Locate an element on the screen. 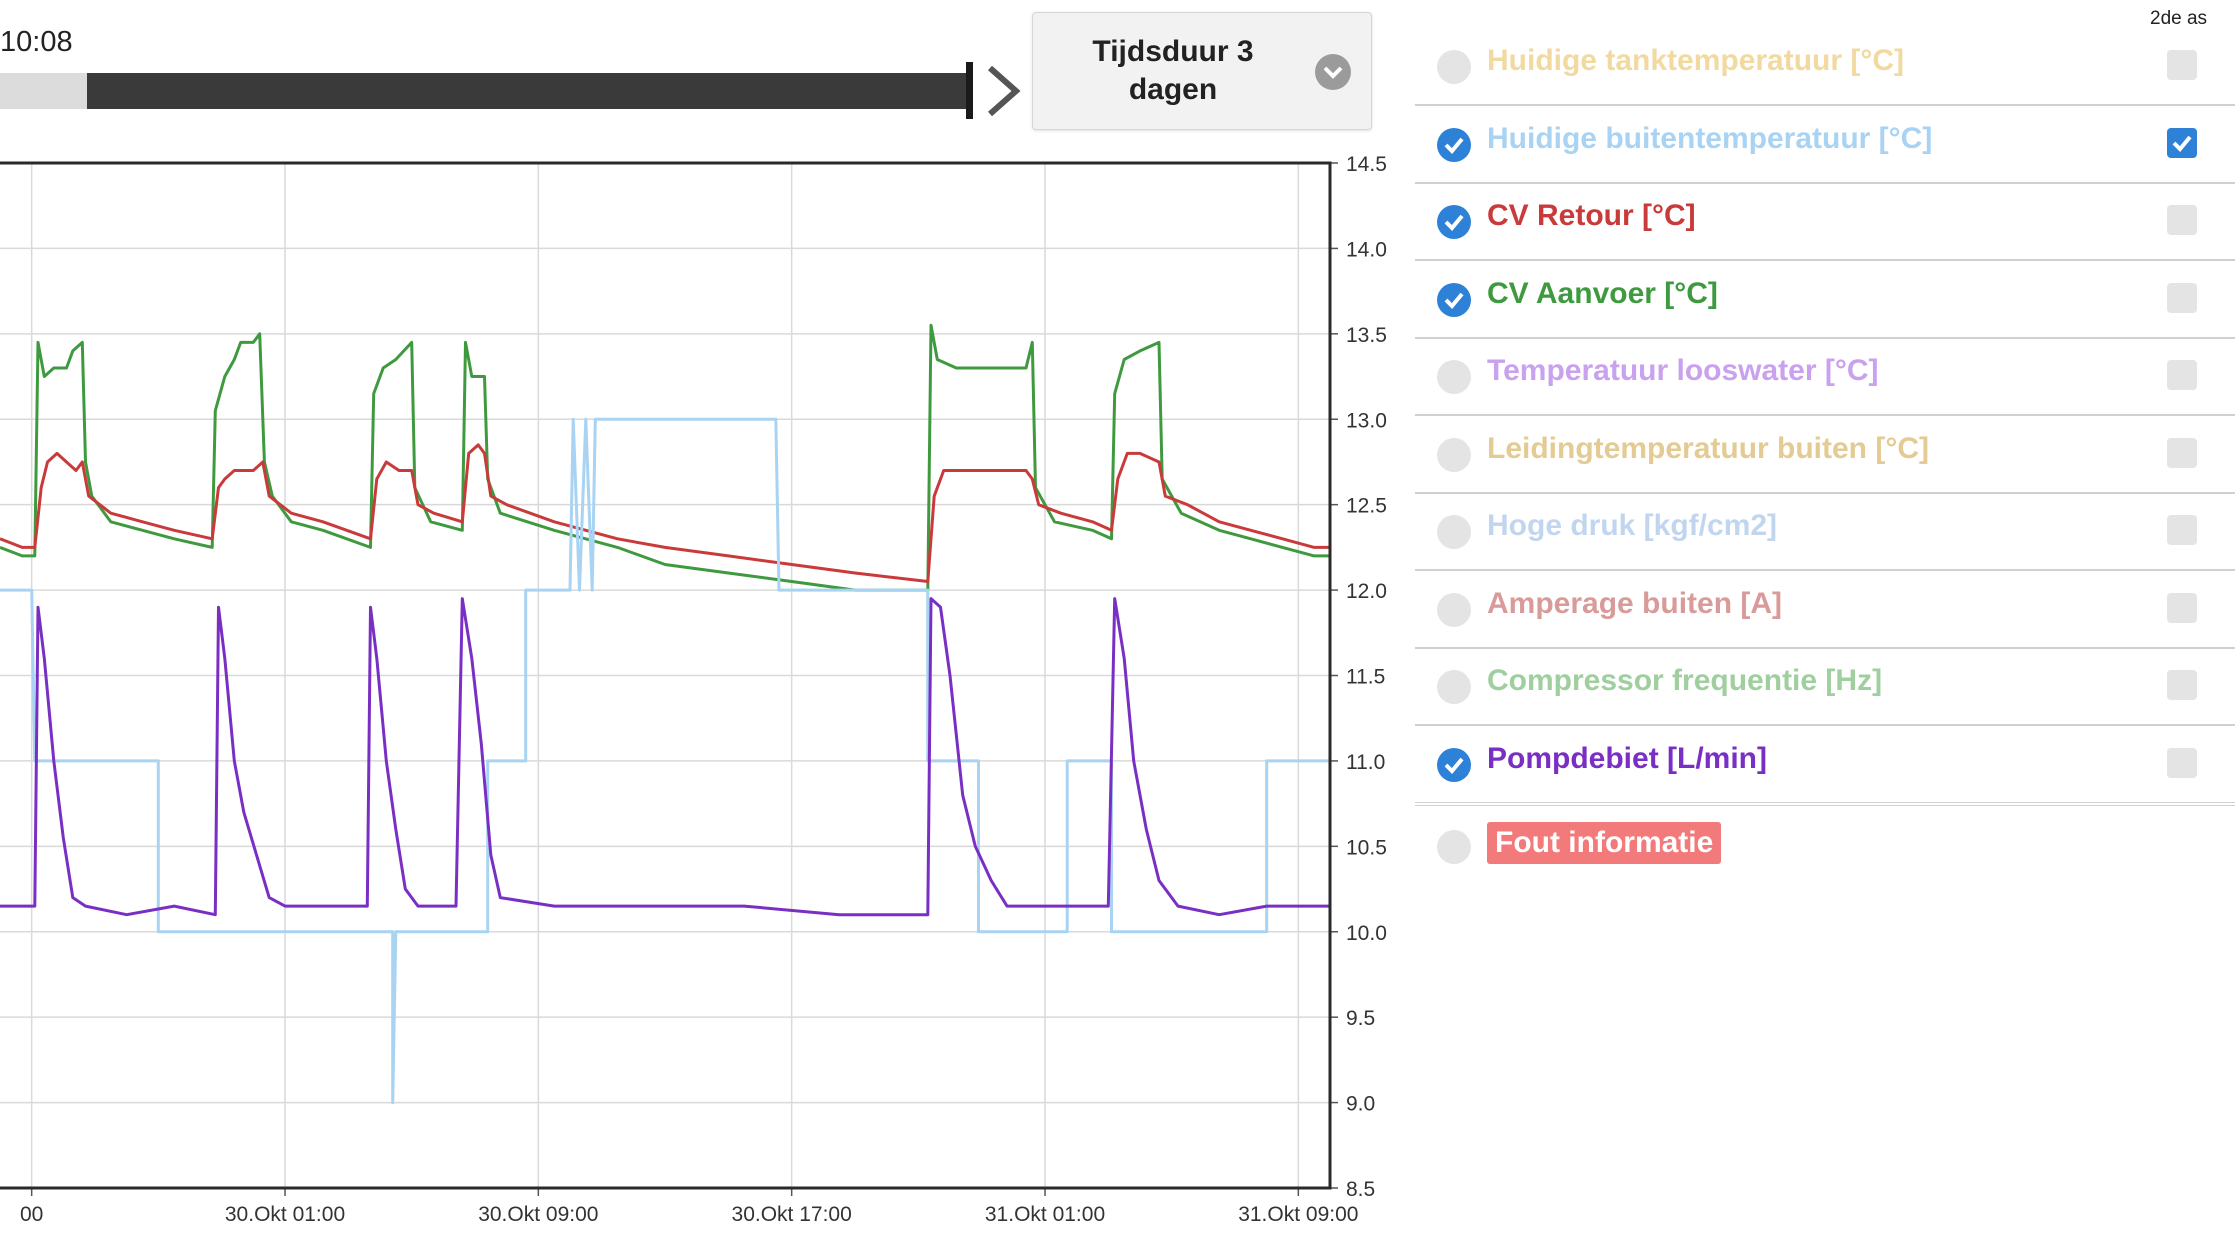  y-tick-label: 13.5 is located at coordinates (1366, 335).